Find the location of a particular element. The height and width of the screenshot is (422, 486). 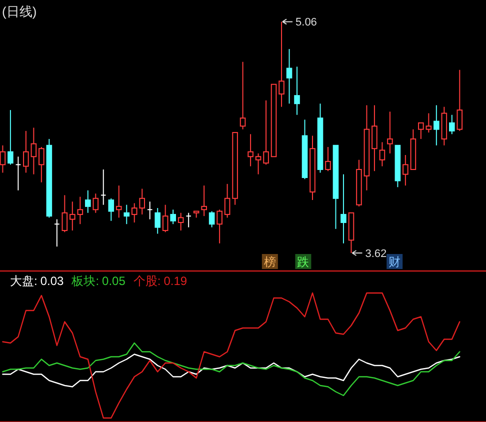

text: 0.05 is located at coordinates (114, 281).